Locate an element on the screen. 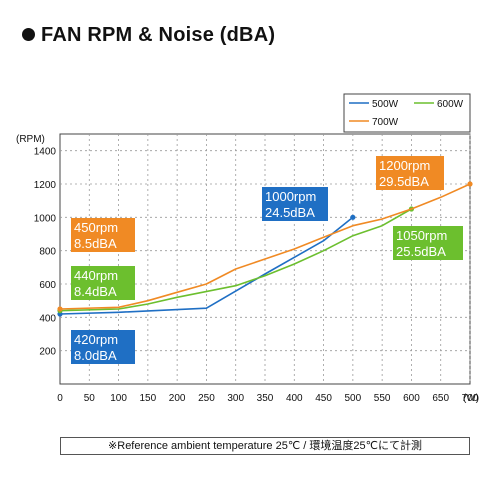  700w-min-label-box is located at coordinates (103, 235).